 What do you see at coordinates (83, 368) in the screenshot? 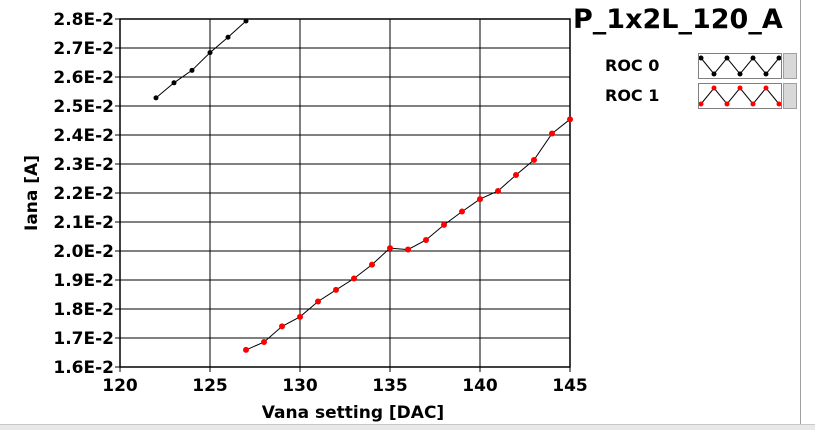
I see `y-tick-label: 1.6E-2` at bounding box center [83, 368].